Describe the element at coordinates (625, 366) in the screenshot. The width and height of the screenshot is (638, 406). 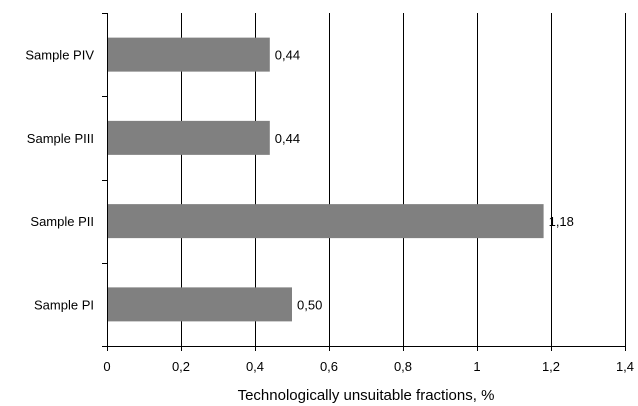
I see `x-tick-label: 1,4` at that location.